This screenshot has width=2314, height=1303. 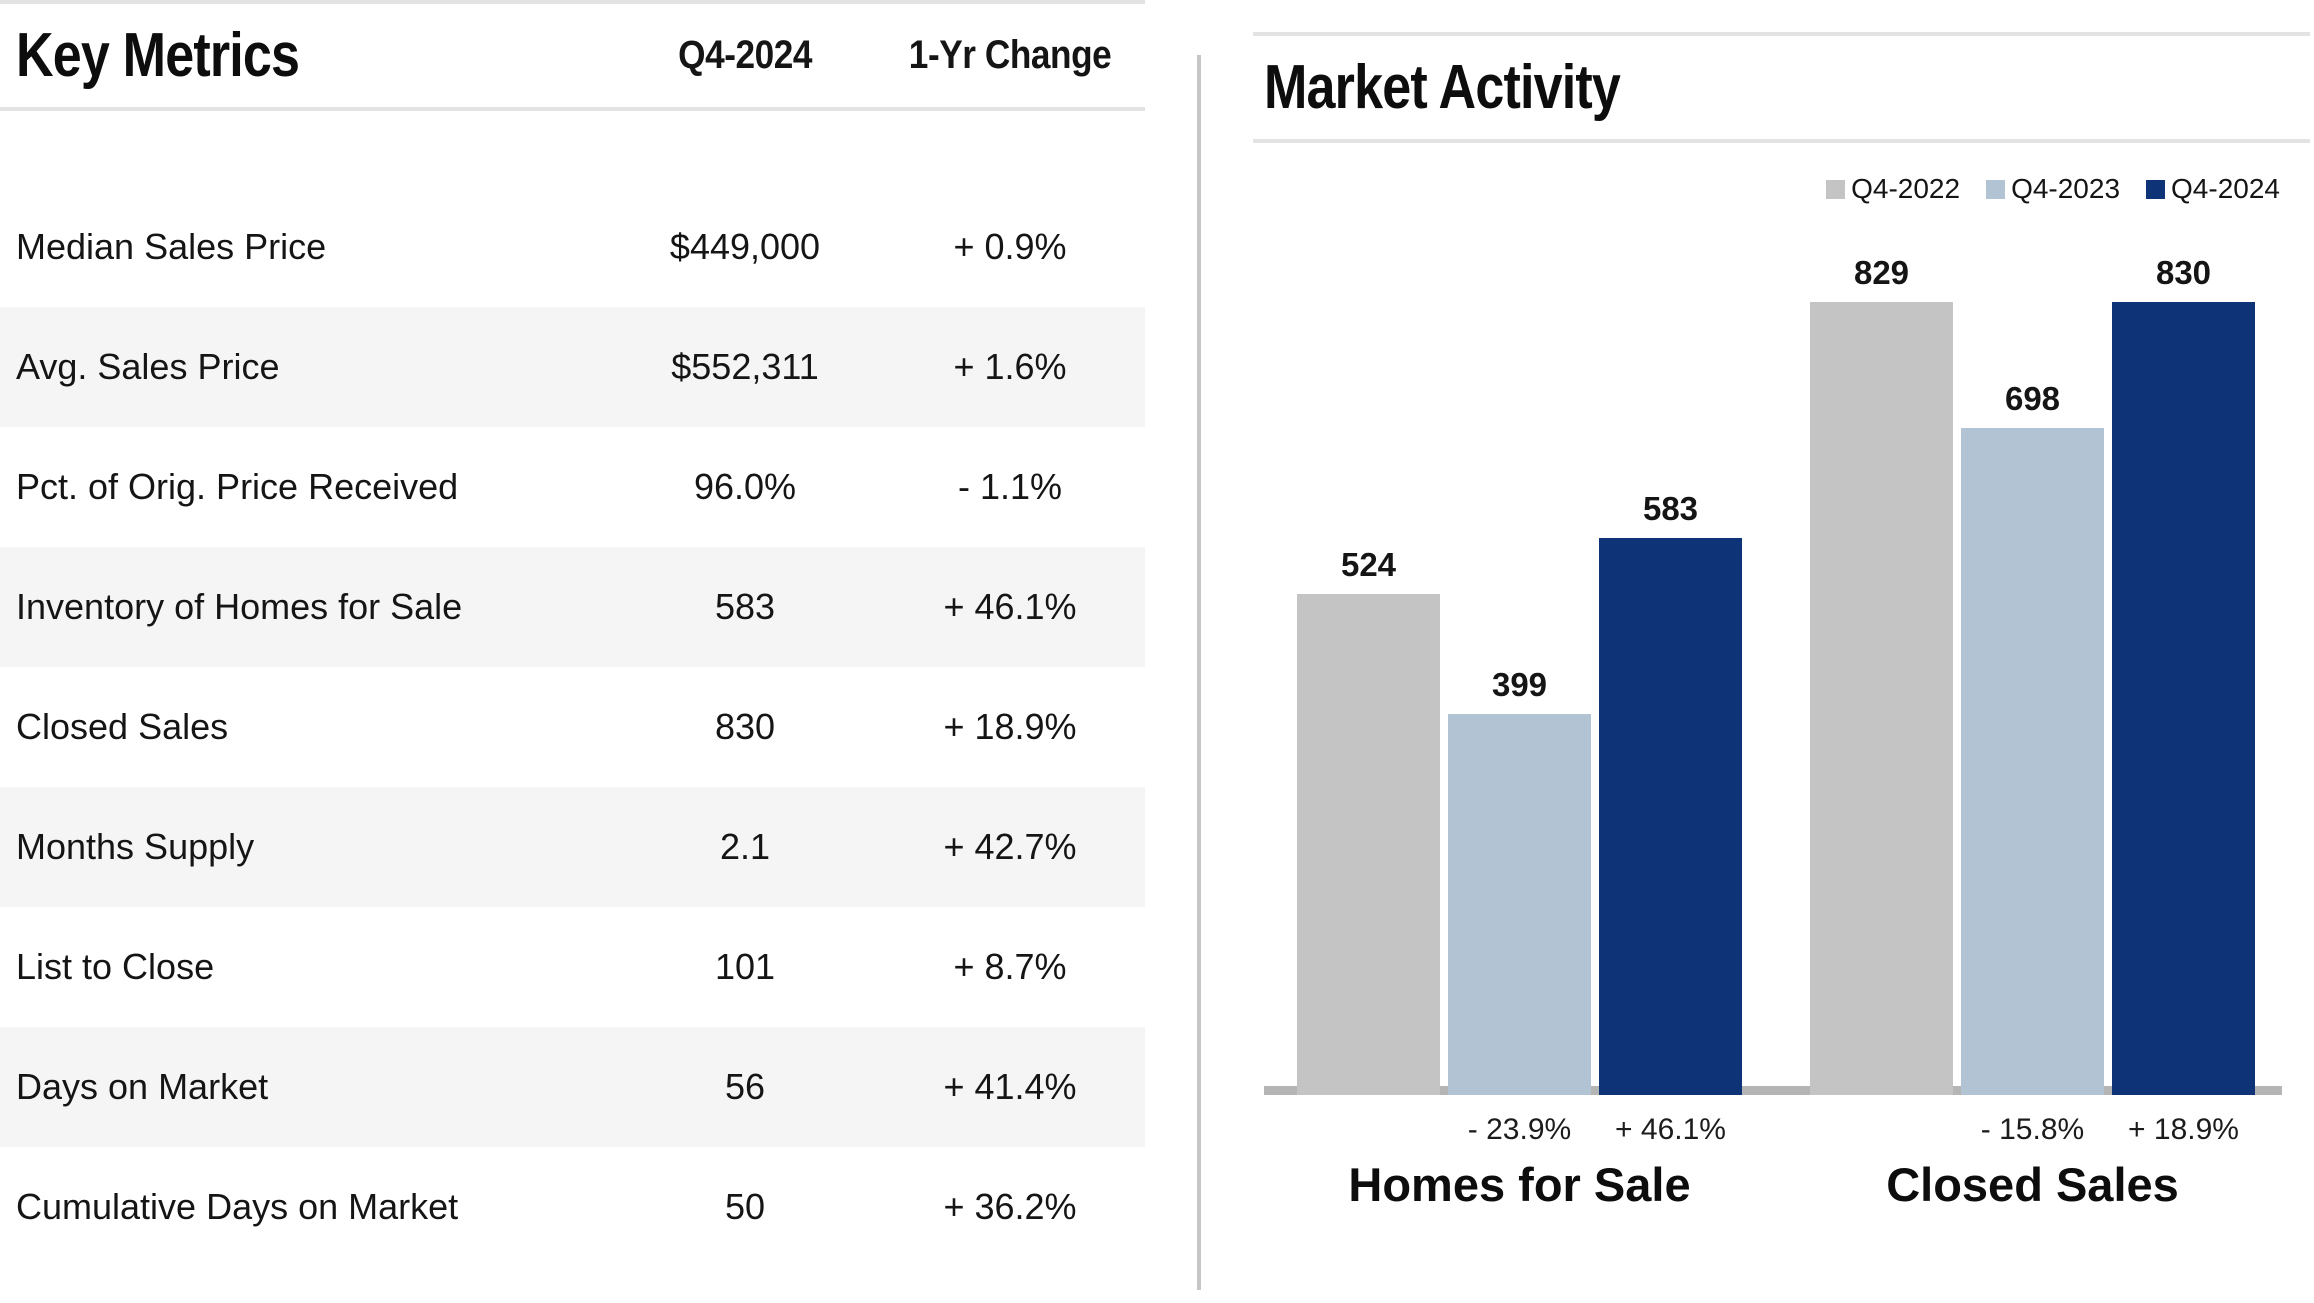 I want to click on metric-value: 830, so click(x=745, y=726).